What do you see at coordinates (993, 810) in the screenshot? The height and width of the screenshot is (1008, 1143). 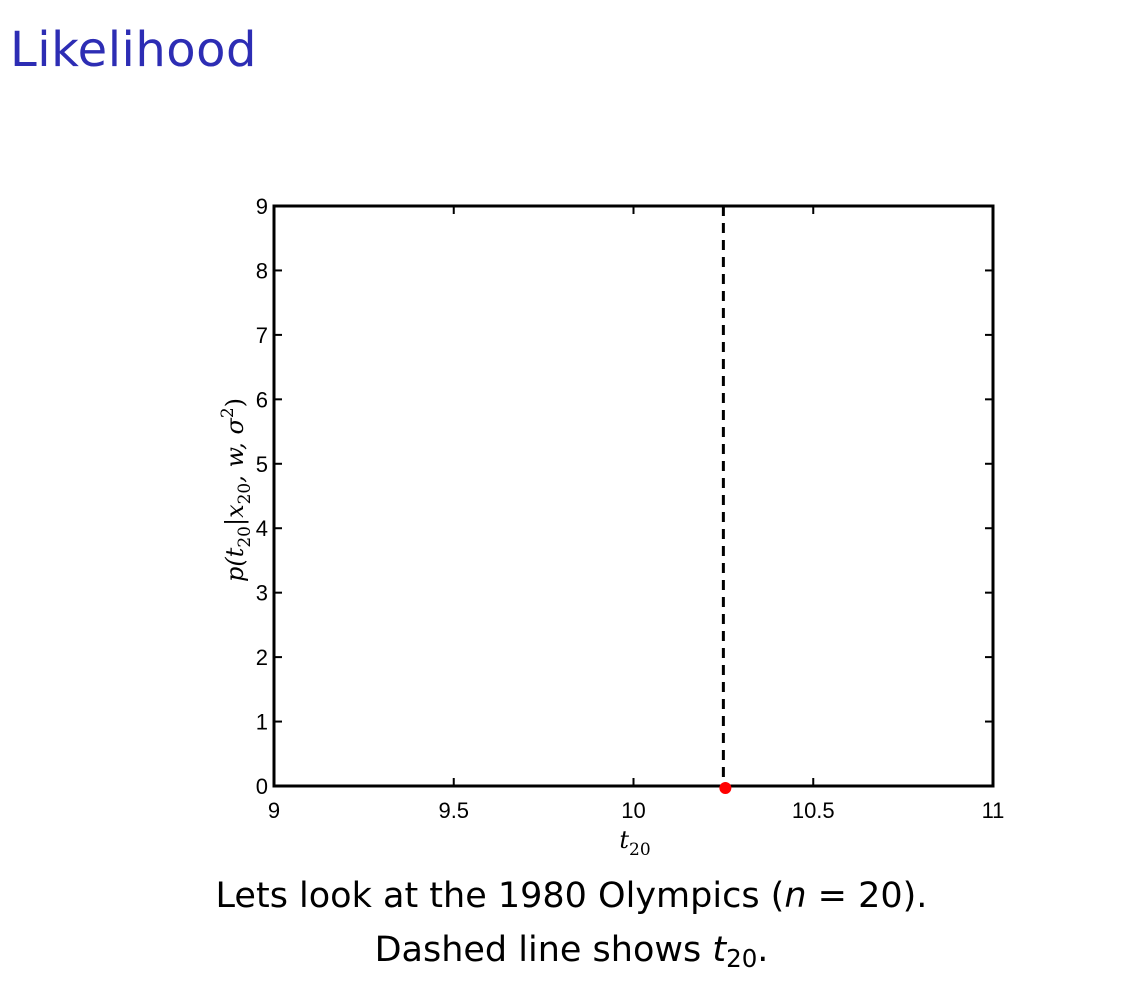 I see `x-tick-label: 11` at bounding box center [993, 810].